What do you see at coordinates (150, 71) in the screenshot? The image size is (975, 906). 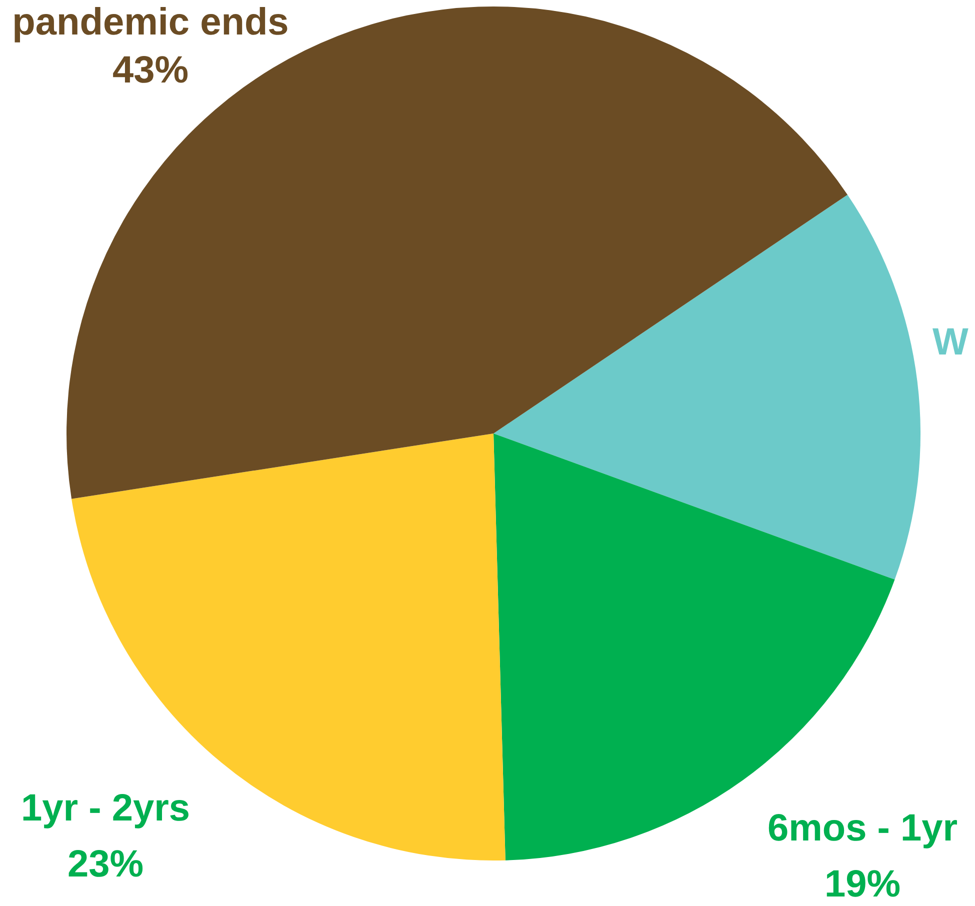 I see `data-label: 43%` at bounding box center [150, 71].